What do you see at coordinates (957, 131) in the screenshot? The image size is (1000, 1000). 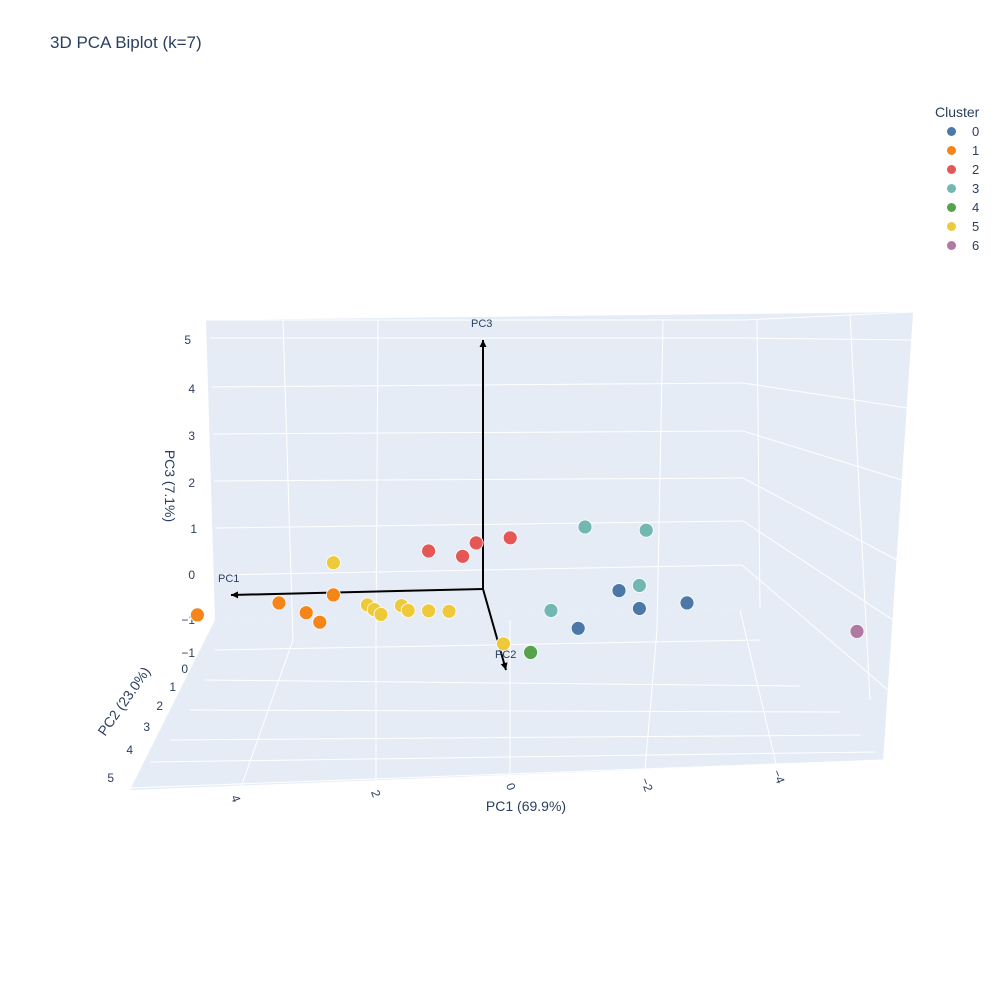 I see `legend-item-cluster-0: 0` at bounding box center [957, 131].